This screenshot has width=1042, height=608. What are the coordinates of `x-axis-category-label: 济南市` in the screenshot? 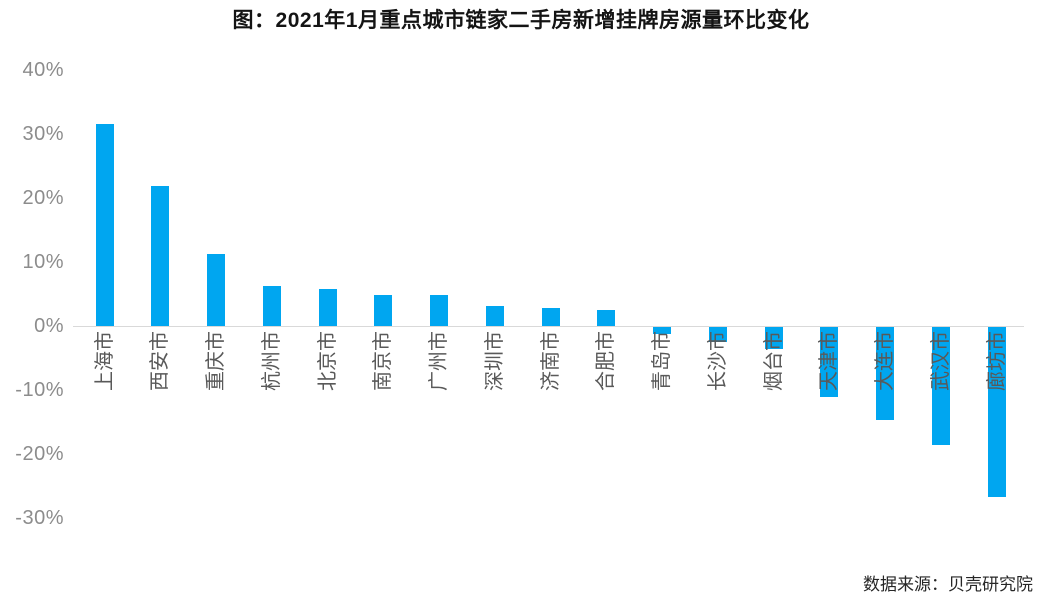 It's located at (550, 361).